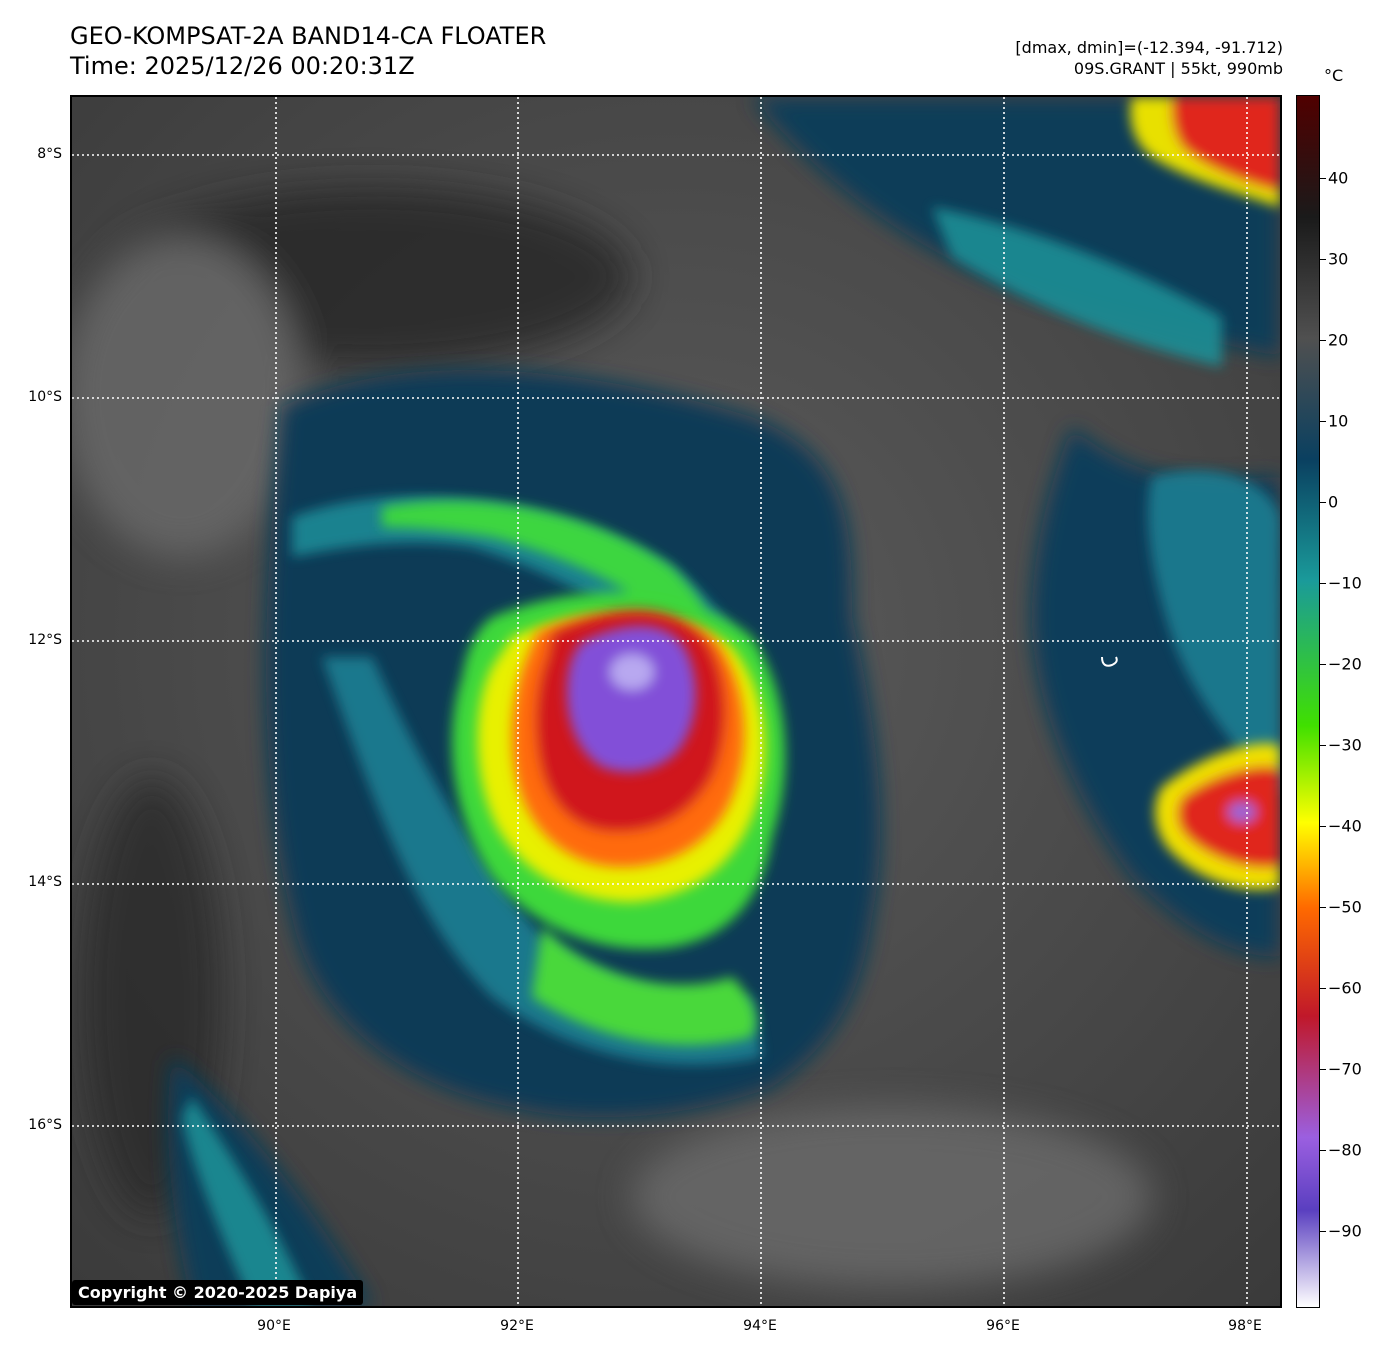 The image size is (1388, 1359). What do you see at coordinates (45, 397) in the screenshot?
I see `lat-label-10s: 10°S` at bounding box center [45, 397].